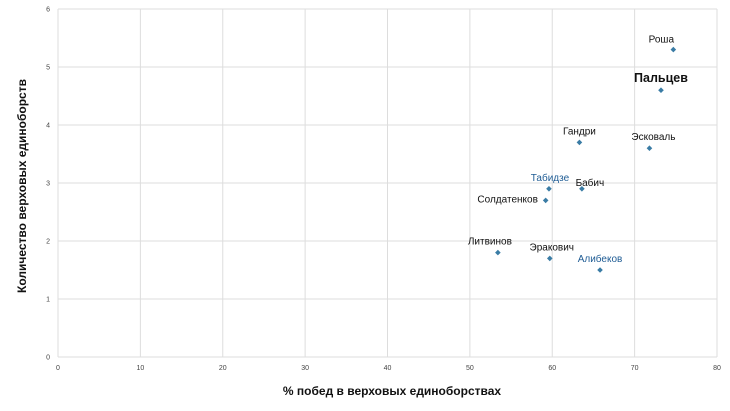 The height and width of the screenshot is (411, 730). What do you see at coordinates (579, 131) in the screenshot?
I see `point-label: Гандри` at bounding box center [579, 131].